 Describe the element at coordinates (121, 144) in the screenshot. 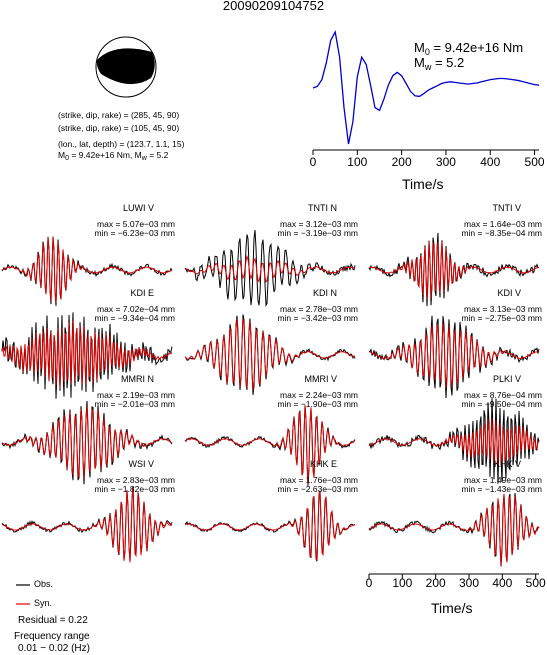

I see `mechanism-location: (lon., lat, depth) = (123.7, 1.1, 15)` at that location.